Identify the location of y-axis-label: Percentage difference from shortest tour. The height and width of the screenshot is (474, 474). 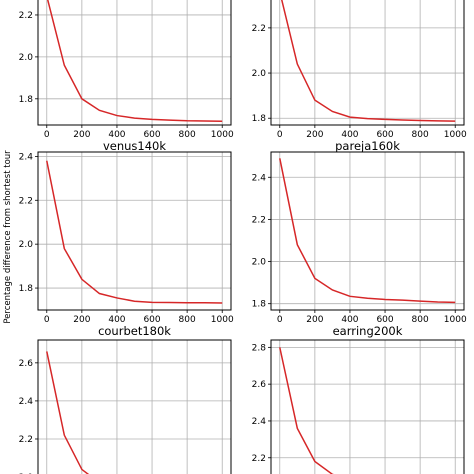
(8, 237).